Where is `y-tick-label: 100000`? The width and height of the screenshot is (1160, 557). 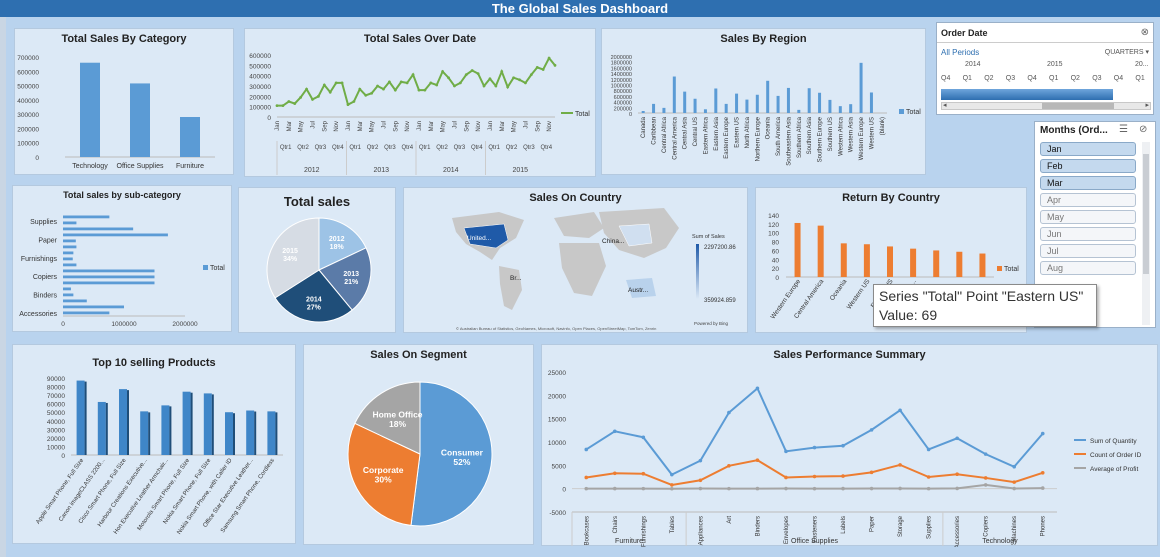 y-tick-label: 100000 is located at coordinates (260, 108).